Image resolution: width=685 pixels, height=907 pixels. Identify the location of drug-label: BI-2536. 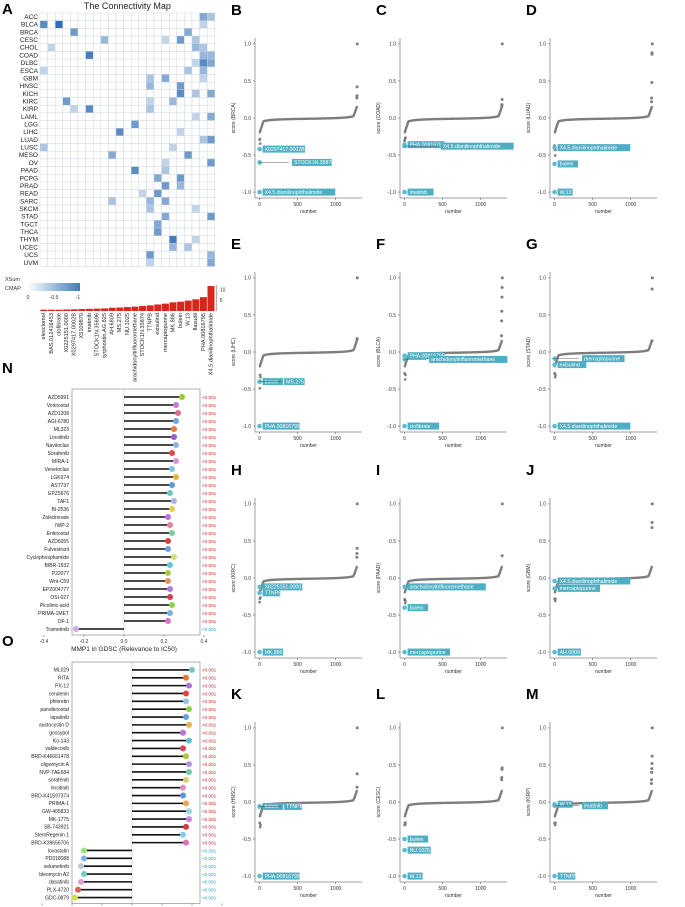
(60, 510).